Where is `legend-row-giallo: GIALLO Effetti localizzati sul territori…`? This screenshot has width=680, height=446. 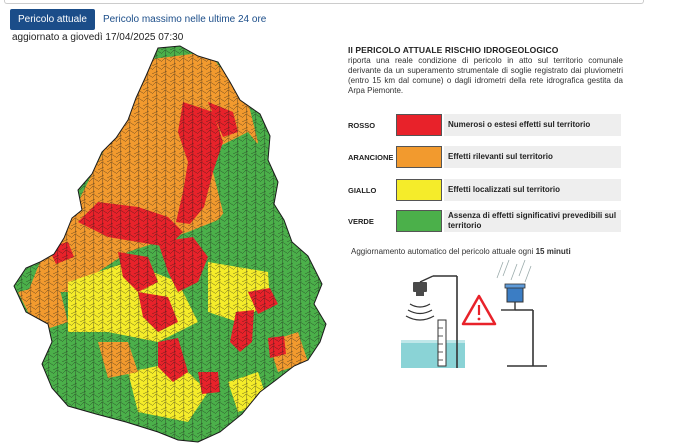
legend-row-giallo: GIALLO Effetti localizzati sul territori… is located at coordinates (485, 190).